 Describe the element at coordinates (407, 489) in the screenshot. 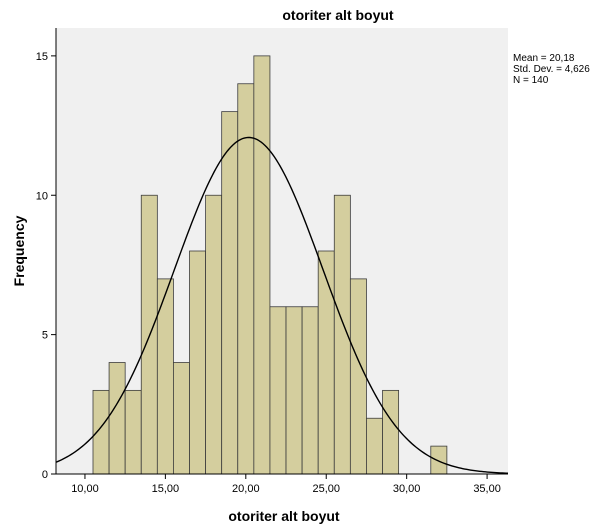

I see `x-tick-label: 30,00` at that location.